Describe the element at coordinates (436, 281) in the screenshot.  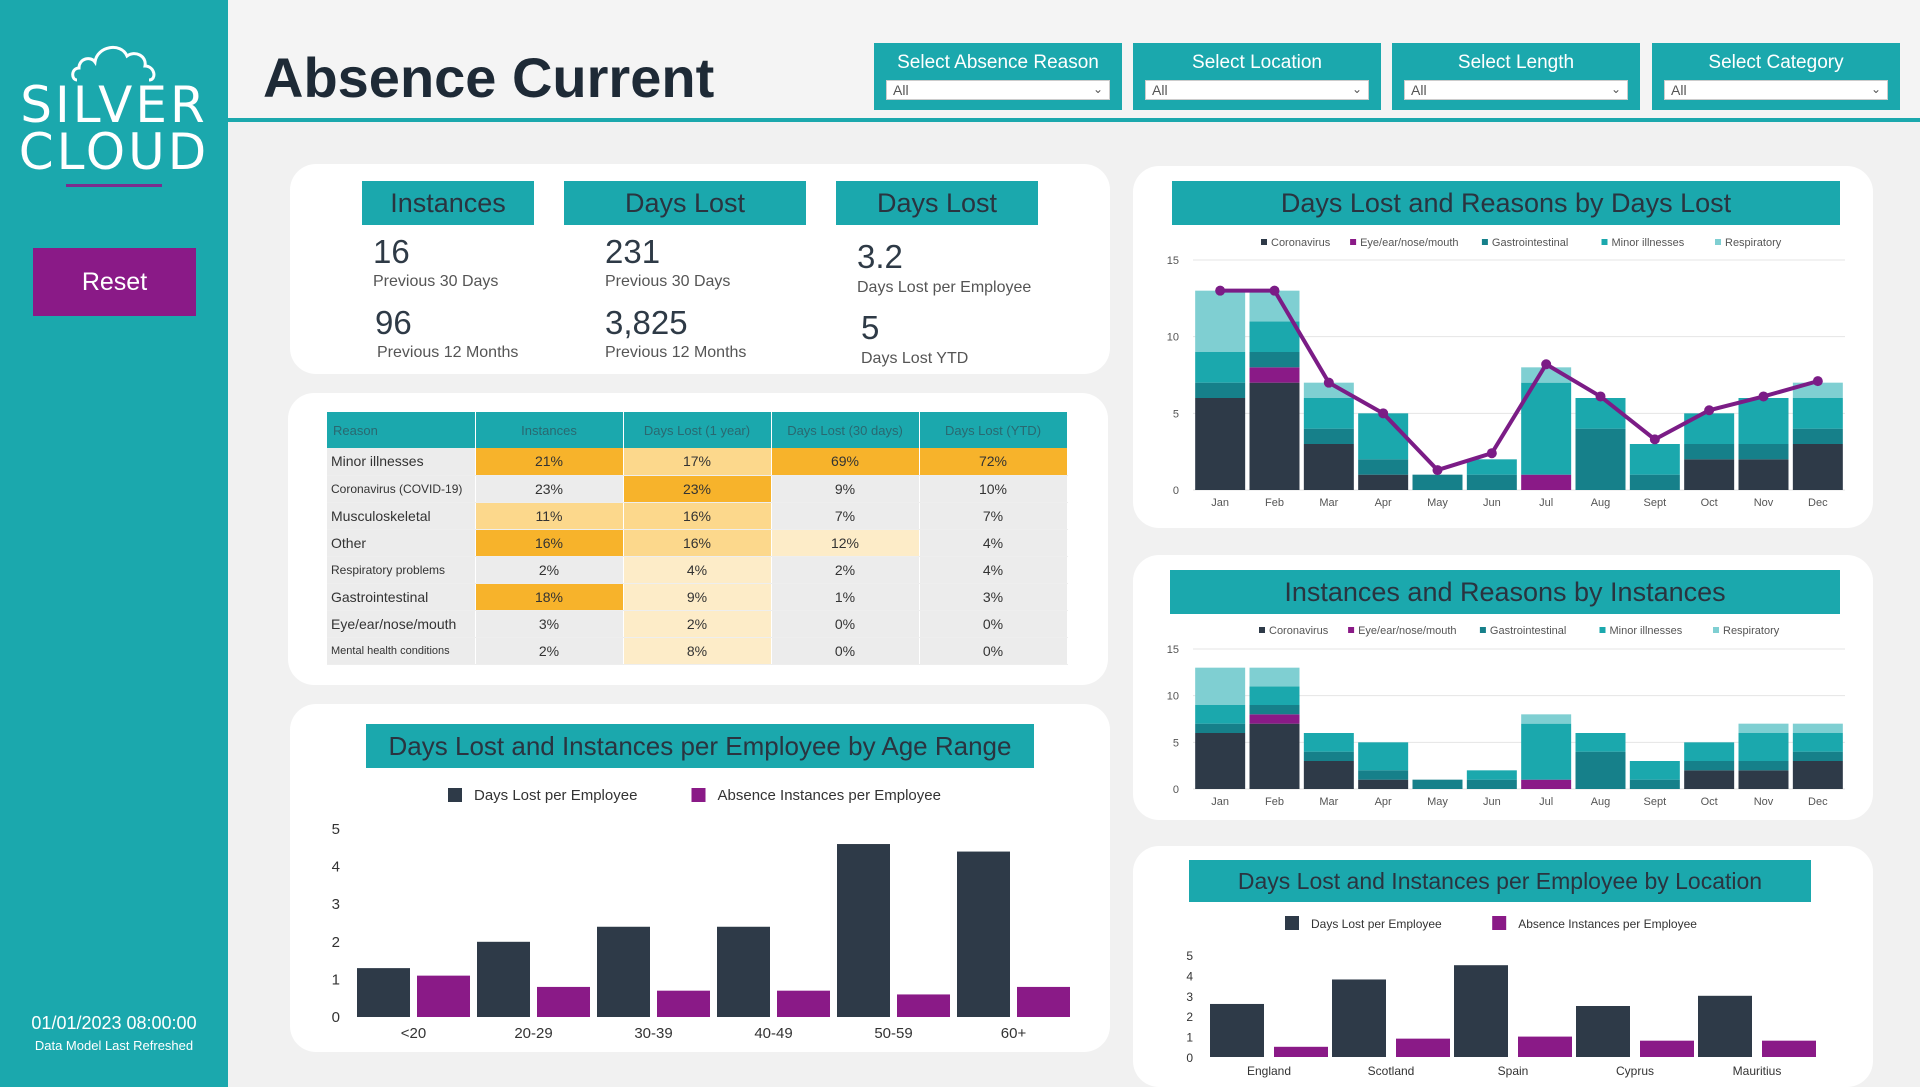
I see `kpi-instances-30d-label: Previous 30 Days` at that location.